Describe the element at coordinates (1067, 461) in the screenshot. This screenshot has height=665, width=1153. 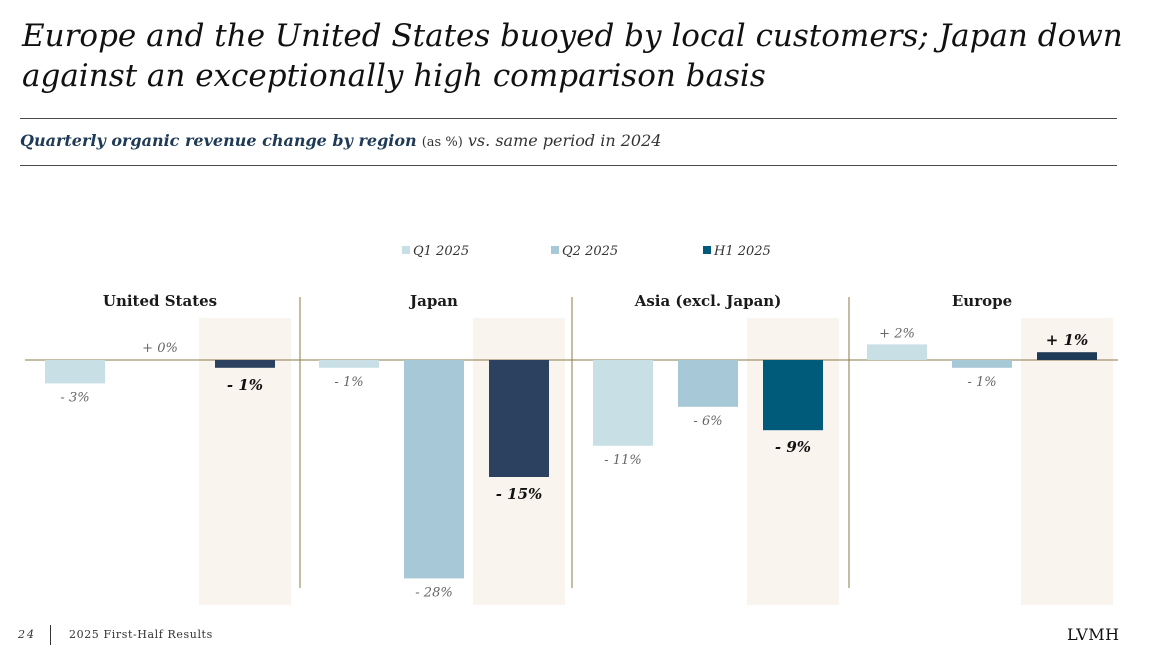
I see `h1-highlight-panel` at that location.